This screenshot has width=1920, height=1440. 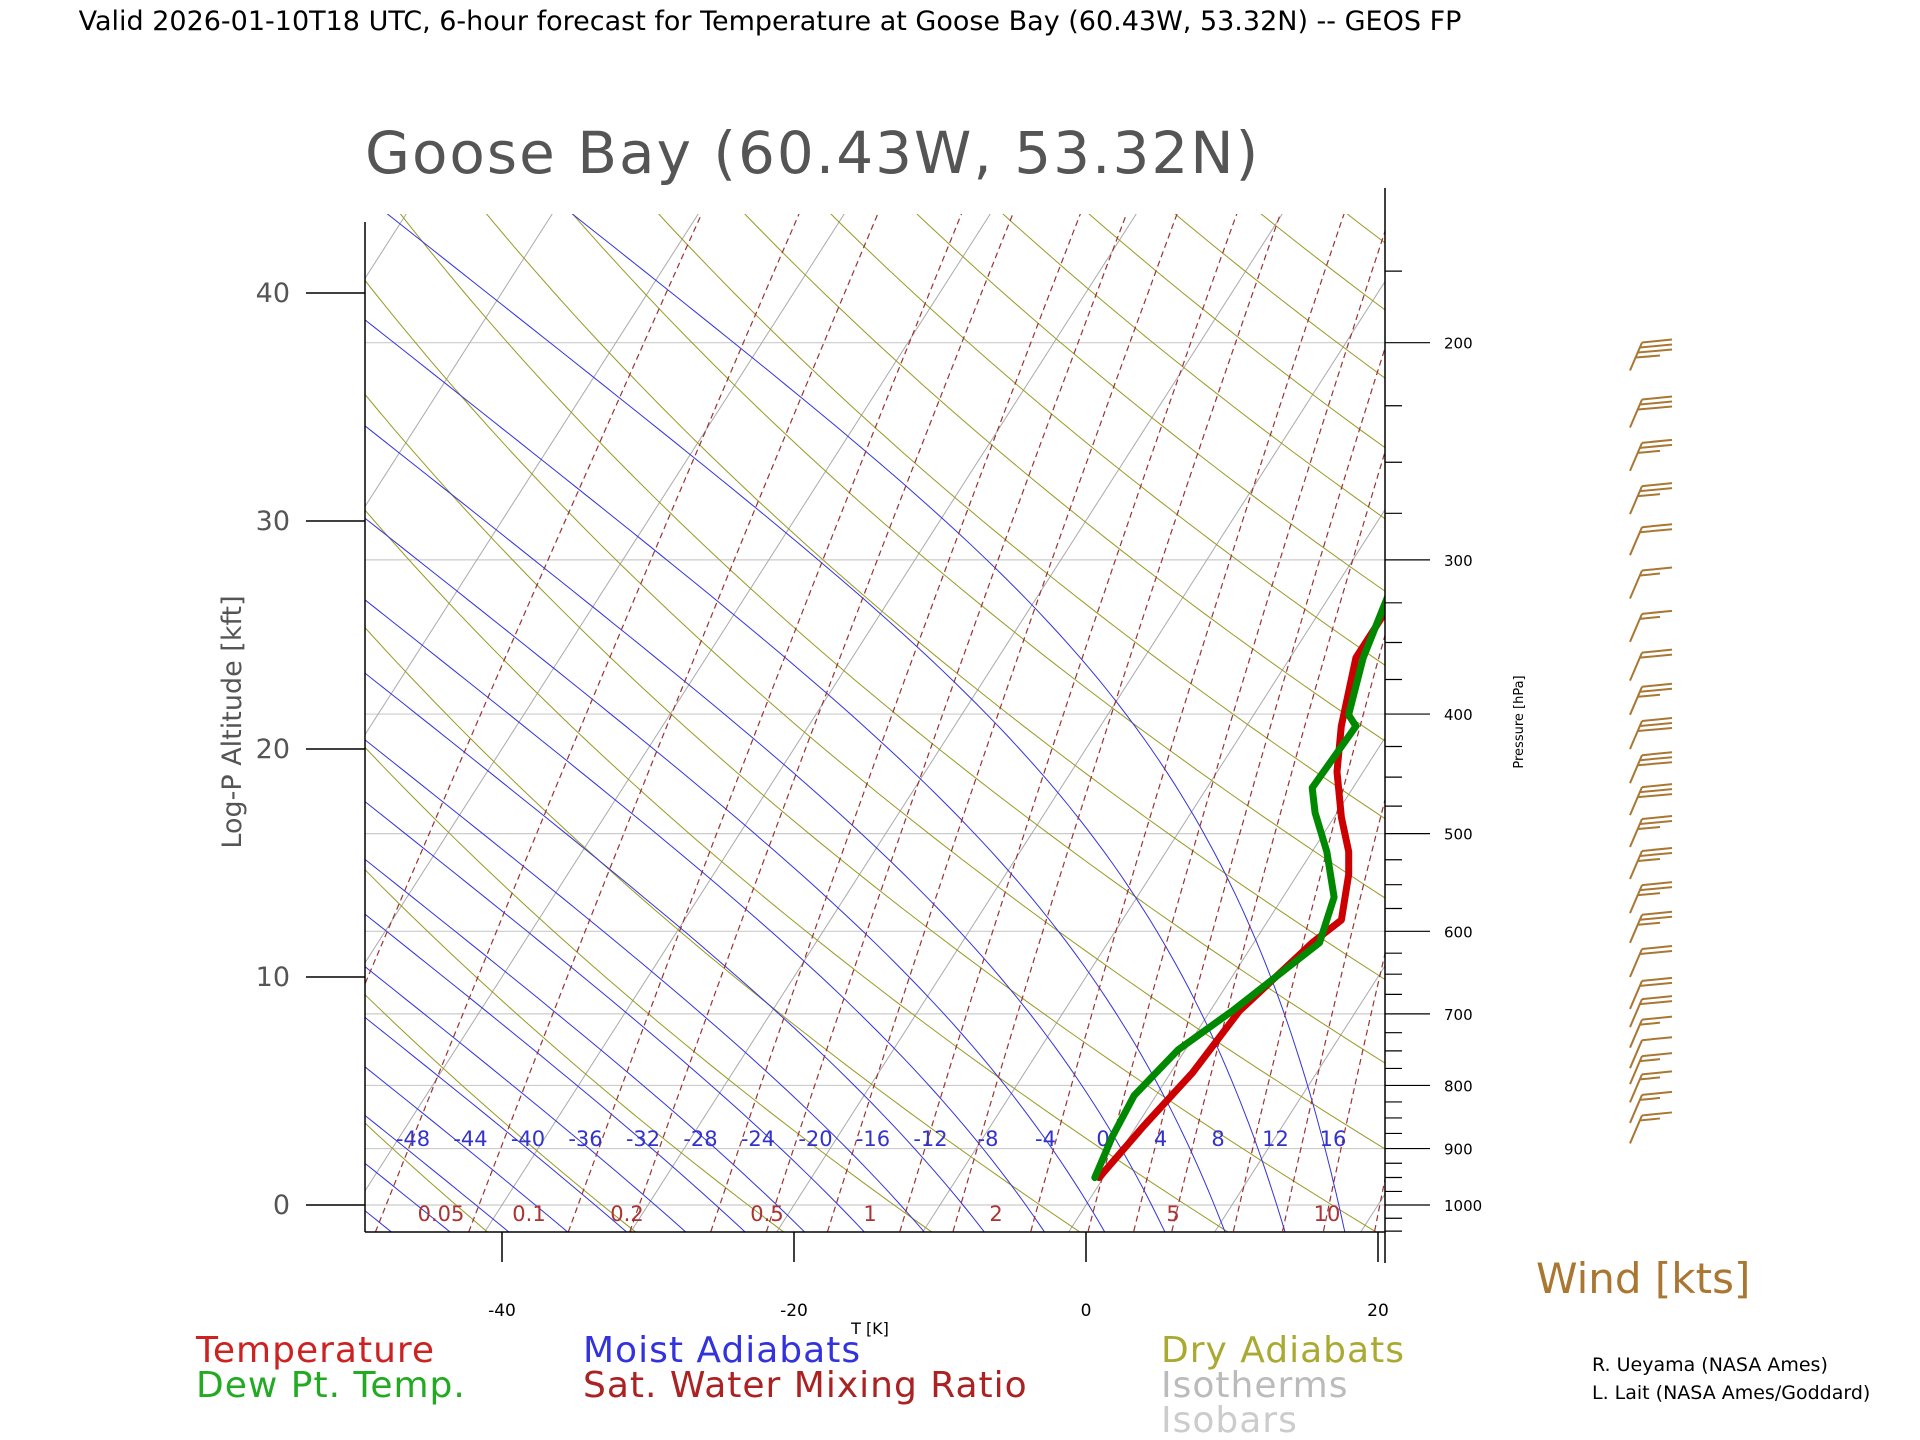 What do you see at coordinates (626, 1214) in the screenshot?
I see `mixing-ratio-label: 0.2` at bounding box center [626, 1214].